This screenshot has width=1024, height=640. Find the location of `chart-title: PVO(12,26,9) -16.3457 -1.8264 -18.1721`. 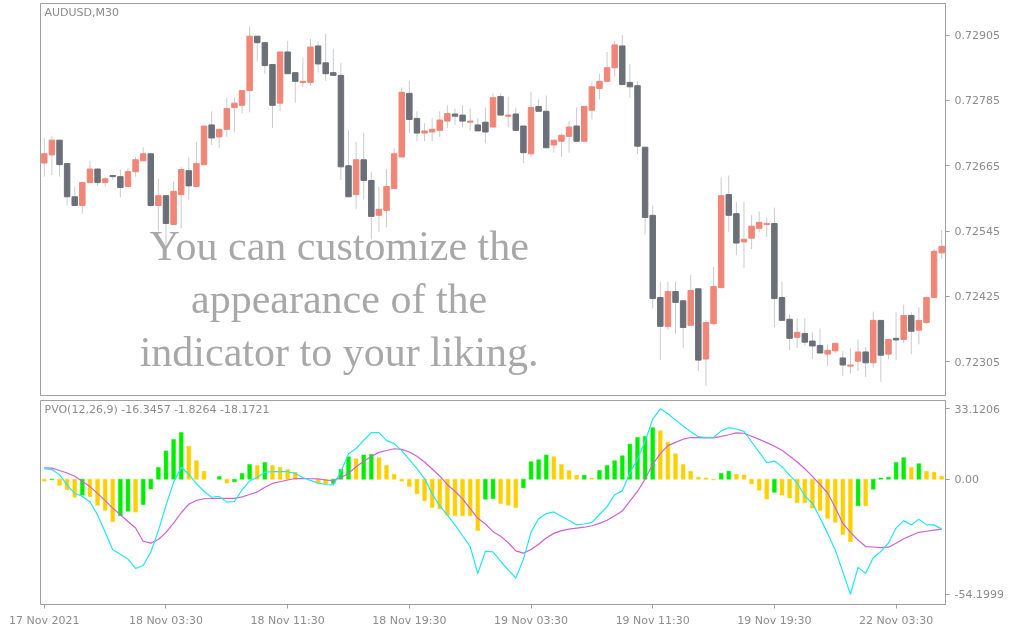

chart-title: PVO(12,26,9) -16.3457 -1.8264 -18.1721 is located at coordinates (157, 409).